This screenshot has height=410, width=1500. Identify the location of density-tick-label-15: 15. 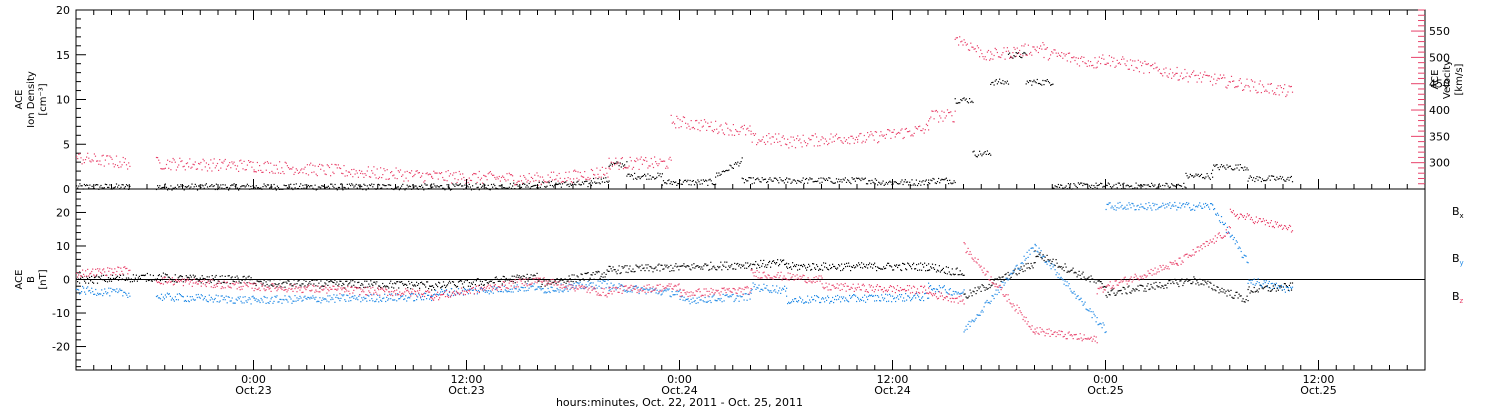
(63, 55).